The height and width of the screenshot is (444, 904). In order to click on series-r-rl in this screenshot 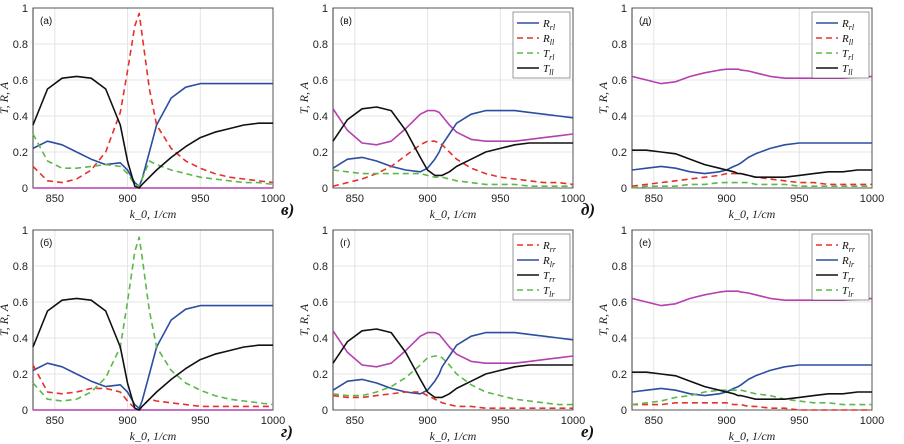, I will do `click(751, 158)`.